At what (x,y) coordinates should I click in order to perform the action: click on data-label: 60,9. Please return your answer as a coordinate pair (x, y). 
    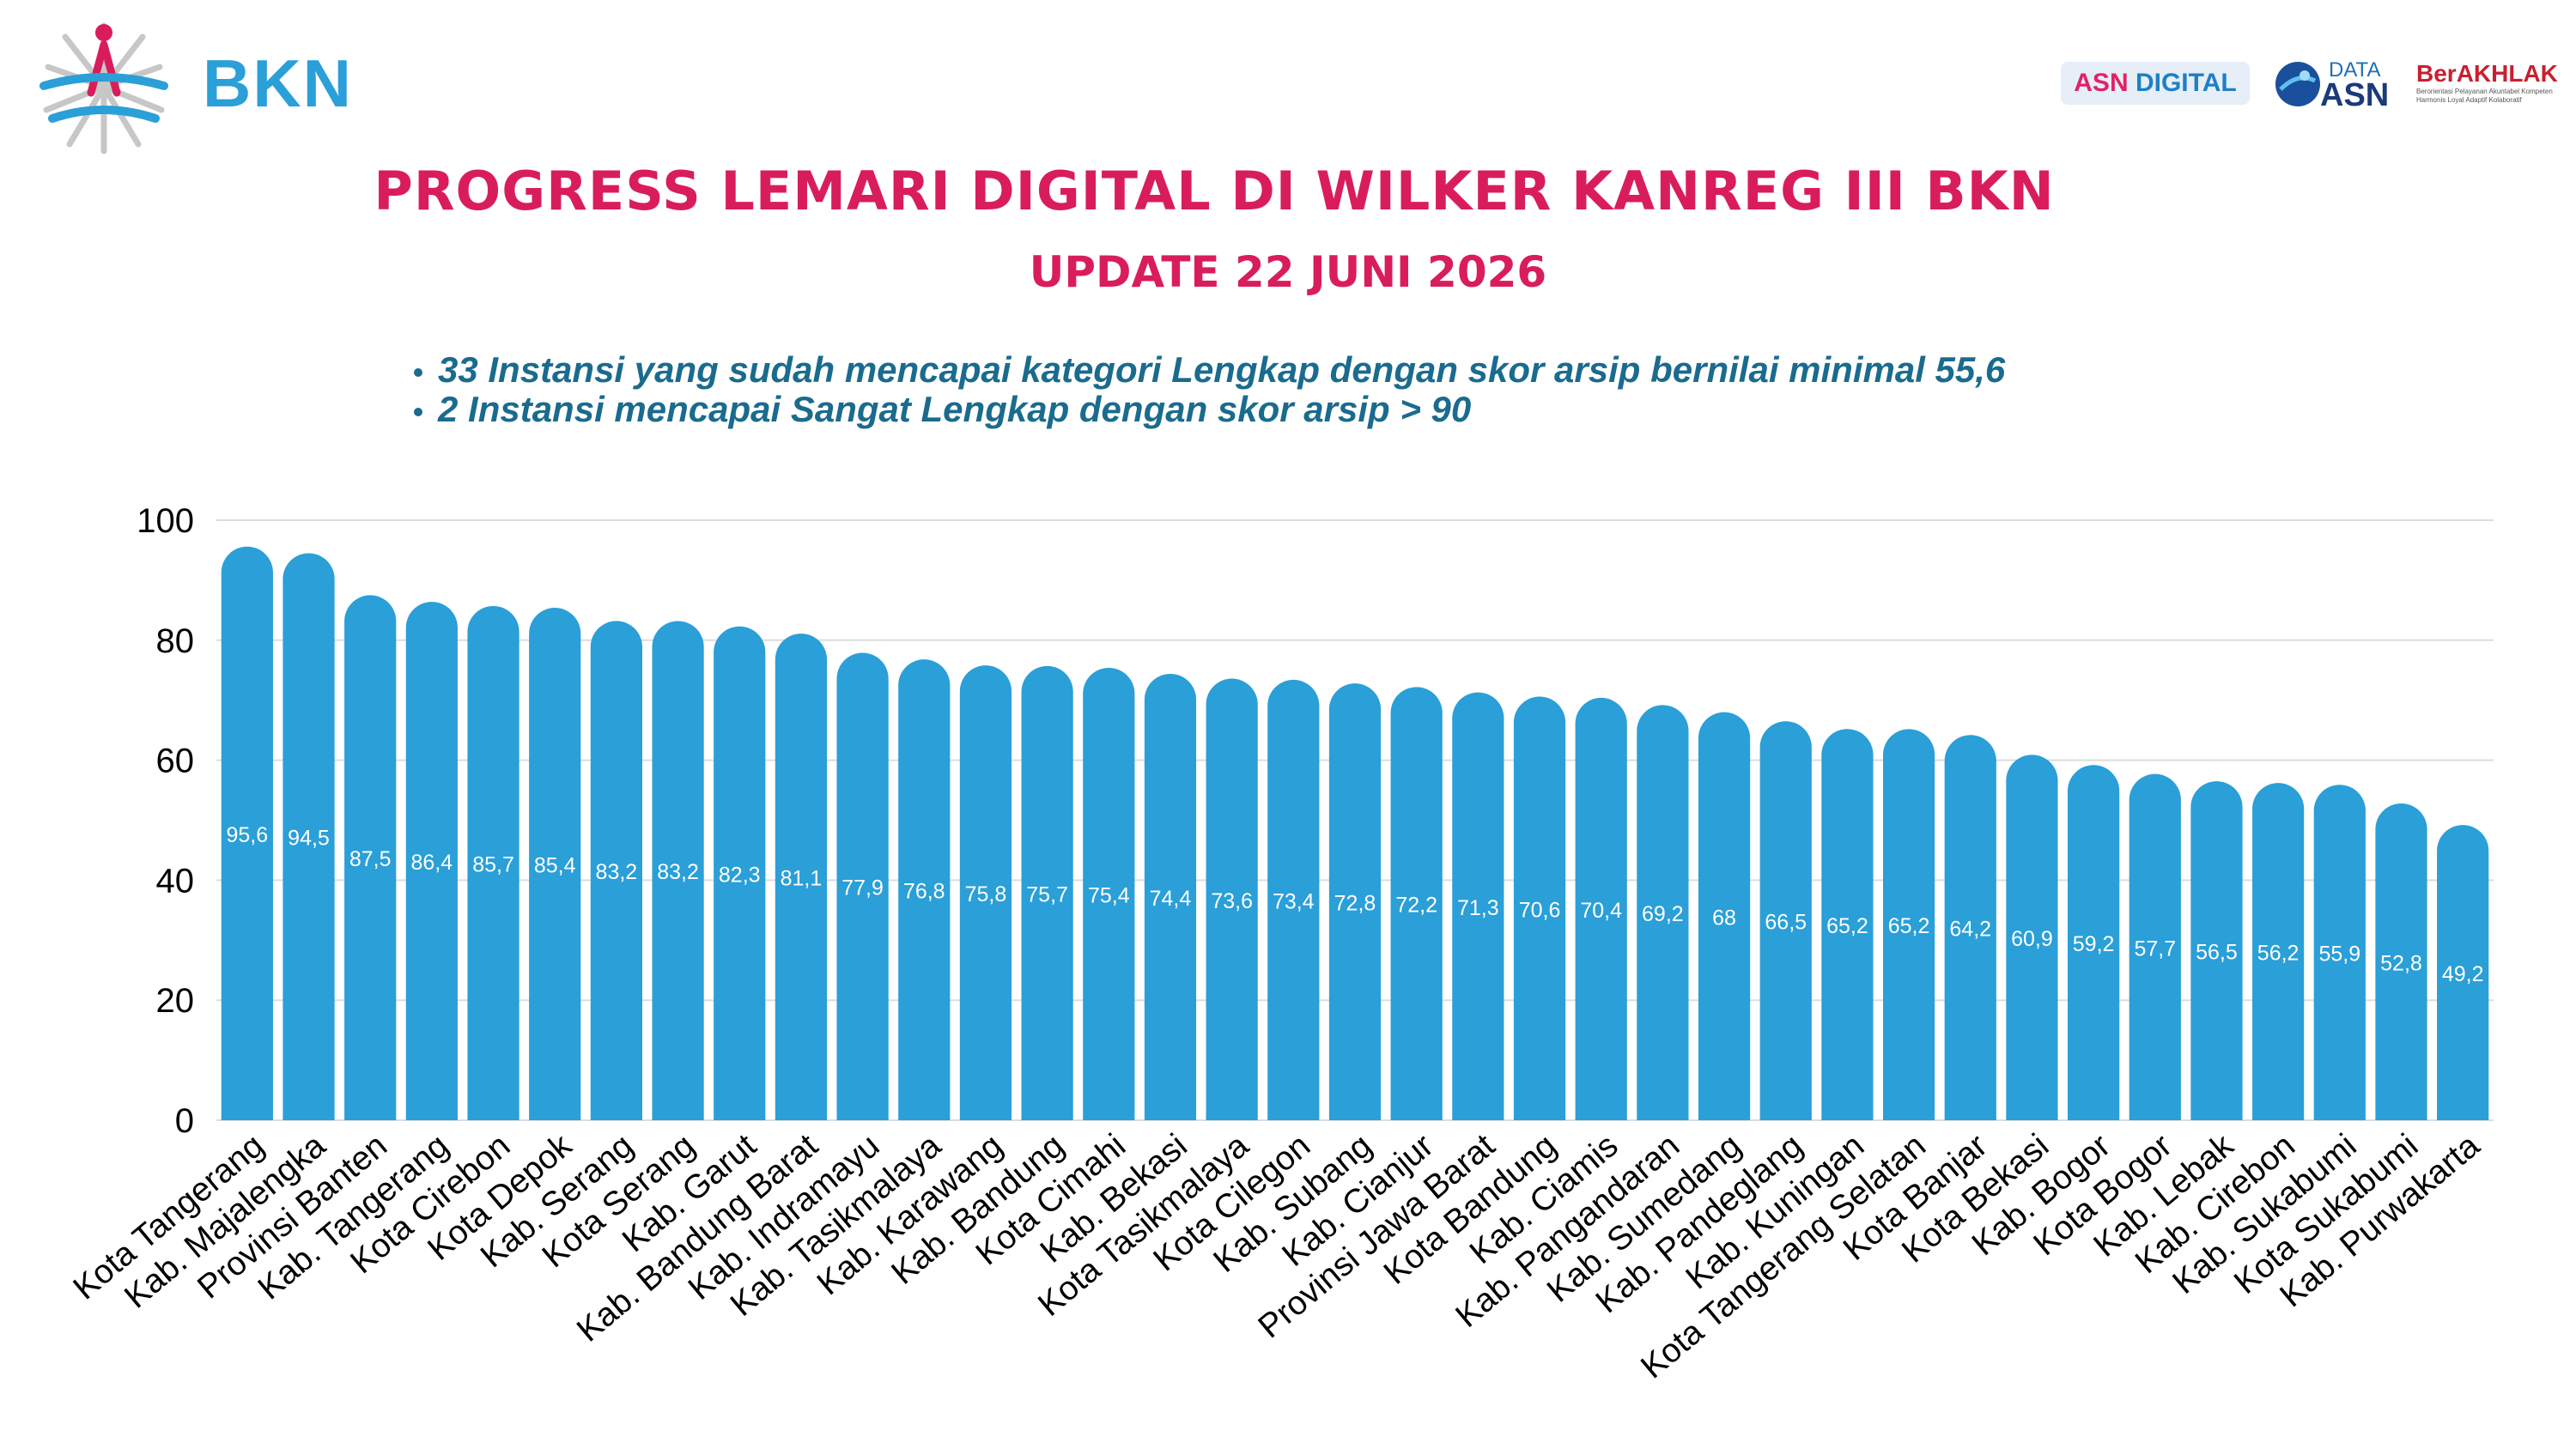
    Looking at the image, I should click on (2032, 939).